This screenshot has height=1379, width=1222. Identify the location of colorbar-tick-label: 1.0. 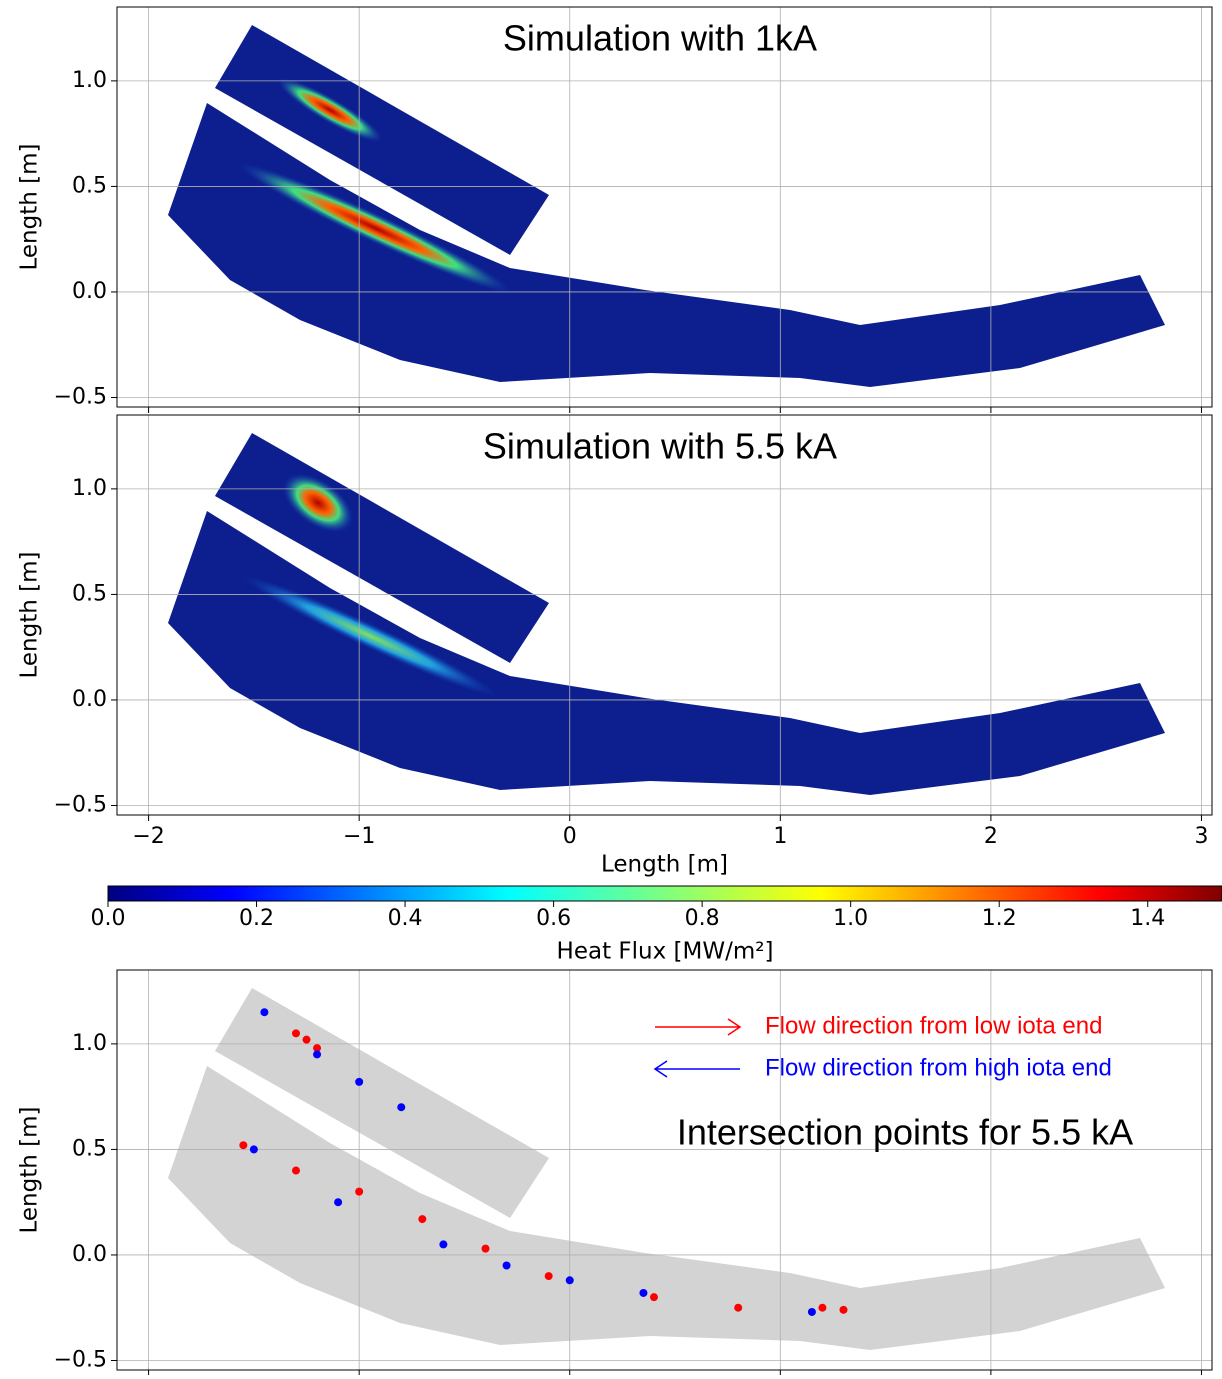
(850, 918).